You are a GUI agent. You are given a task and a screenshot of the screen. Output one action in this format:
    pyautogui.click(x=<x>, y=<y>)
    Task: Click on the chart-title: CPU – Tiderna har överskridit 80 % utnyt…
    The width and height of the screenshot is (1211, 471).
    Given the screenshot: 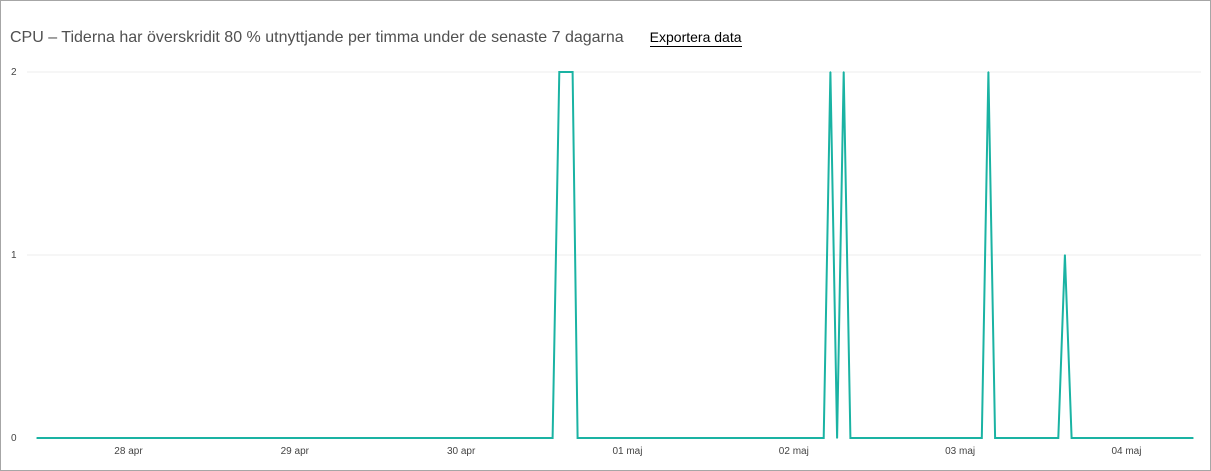 What is the action you would take?
    pyautogui.click(x=317, y=37)
    